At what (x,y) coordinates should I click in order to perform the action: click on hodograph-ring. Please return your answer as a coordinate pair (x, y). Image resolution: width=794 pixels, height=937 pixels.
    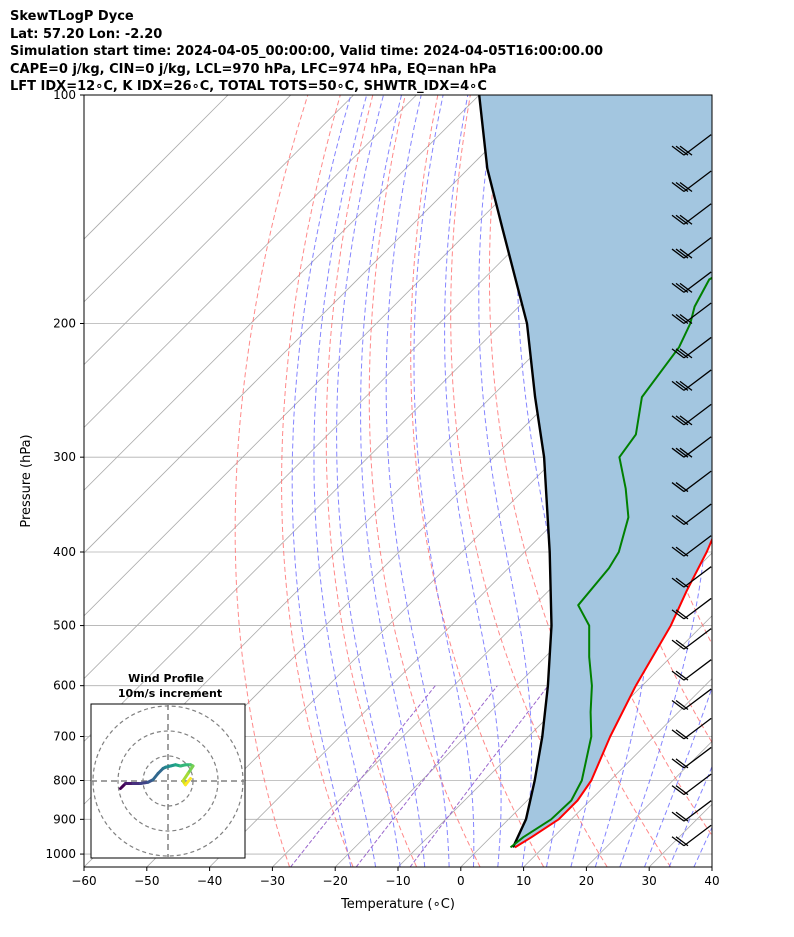
    Looking at the image, I should click on (168, 781).